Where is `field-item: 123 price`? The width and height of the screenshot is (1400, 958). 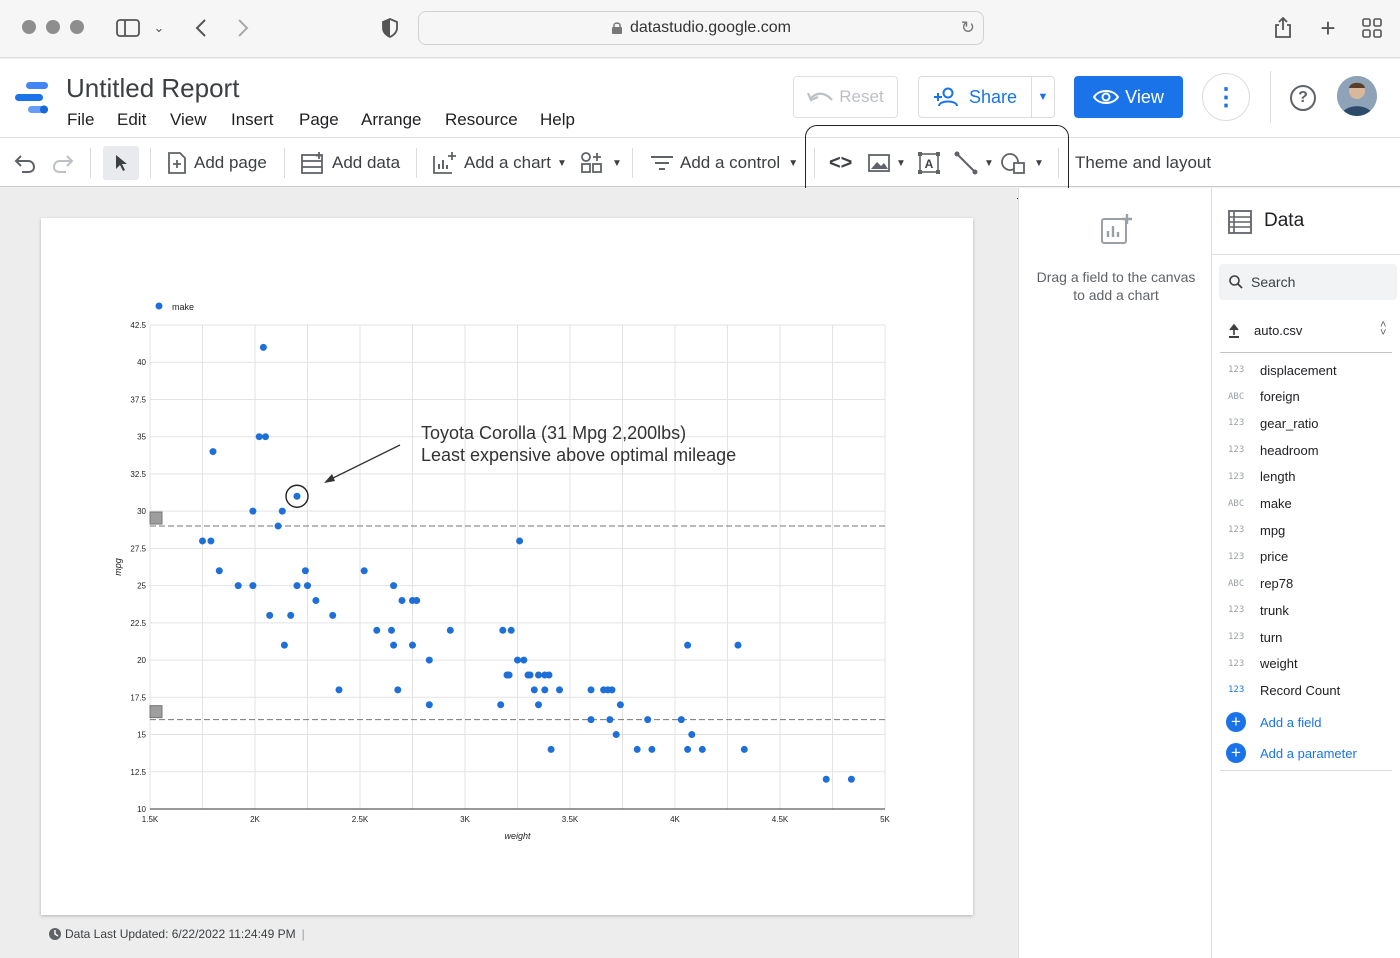 field-item: 123 price is located at coordinates (1258, 557).